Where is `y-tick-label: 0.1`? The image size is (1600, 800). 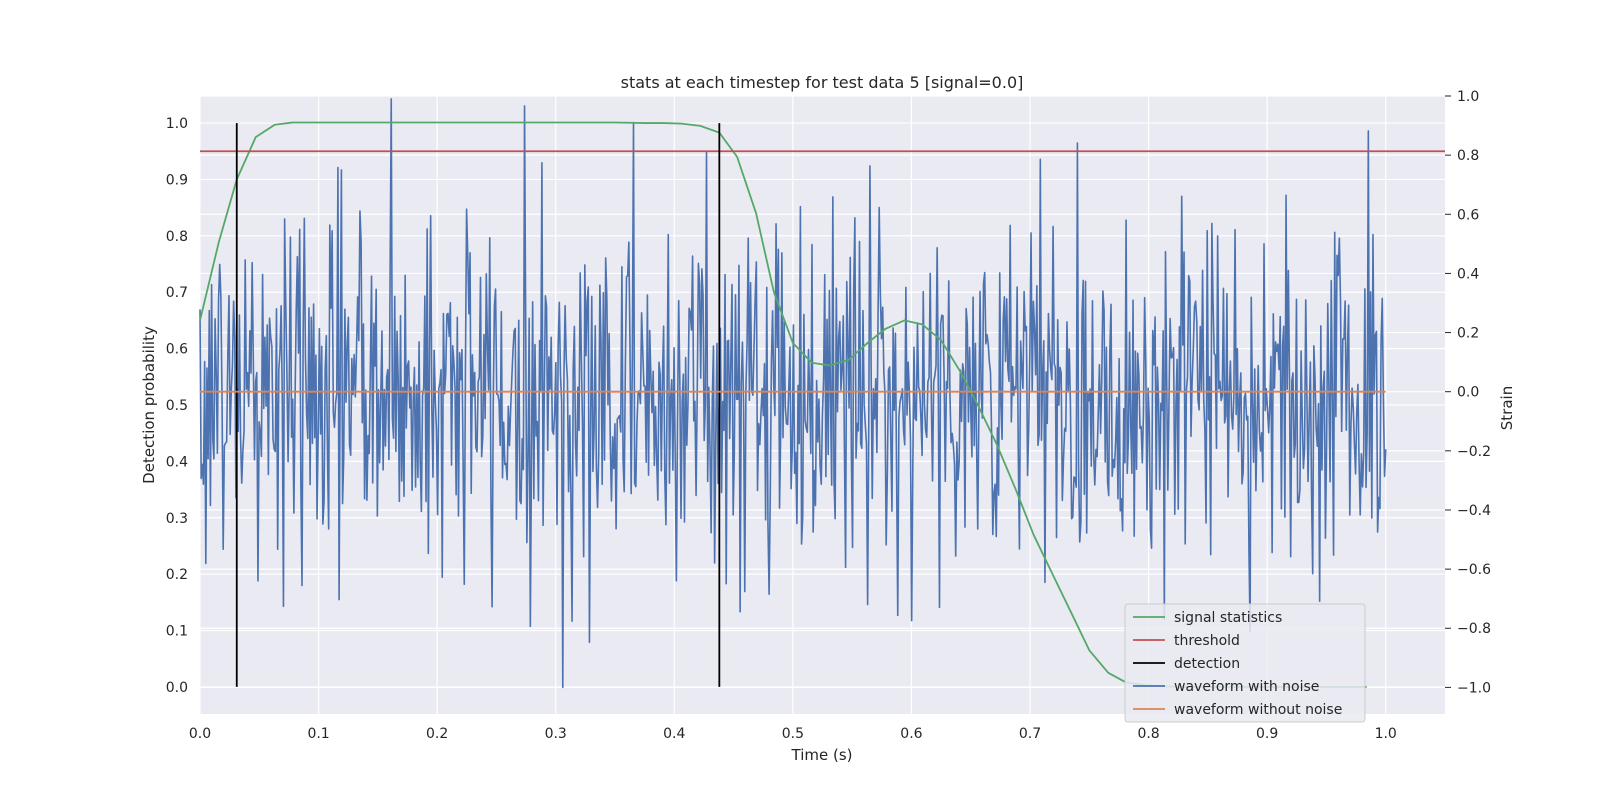
y-tick-label: 0.1 is located at coordinates (177, 632).